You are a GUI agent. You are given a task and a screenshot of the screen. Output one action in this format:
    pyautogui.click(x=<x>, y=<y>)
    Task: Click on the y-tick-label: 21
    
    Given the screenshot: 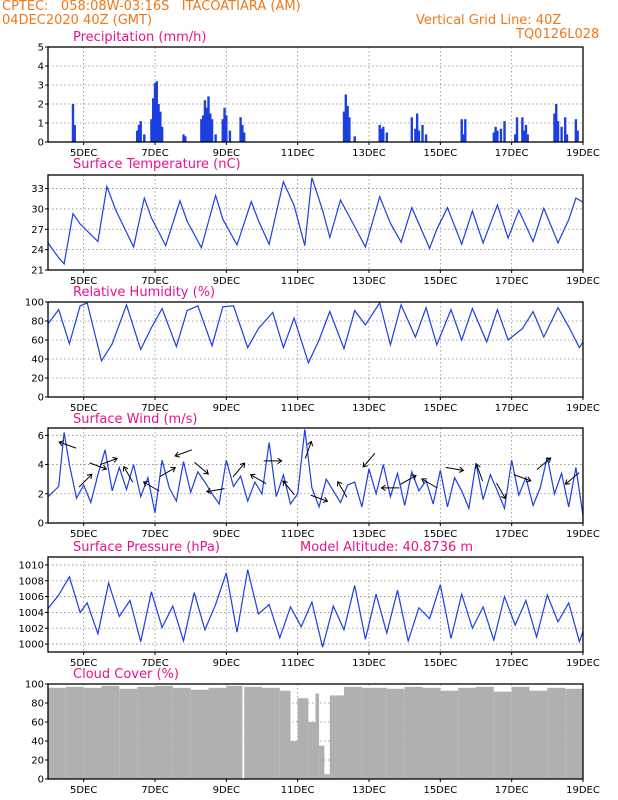 What is the action you would take?
    pyautogui.click(x=37, y=271)
    